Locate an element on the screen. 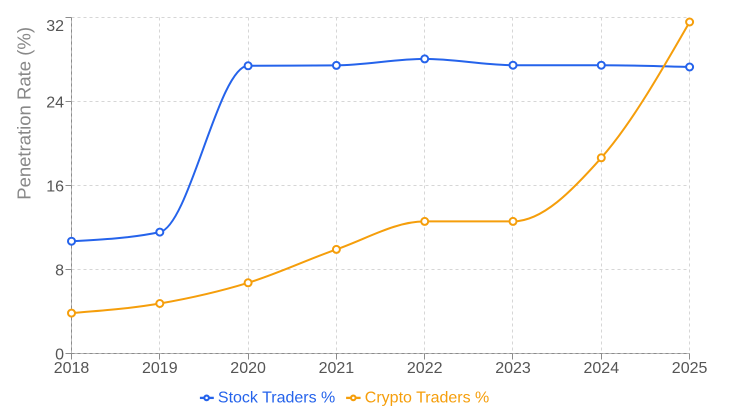  svg-text: 2019 is located at coordinates (160, 368).